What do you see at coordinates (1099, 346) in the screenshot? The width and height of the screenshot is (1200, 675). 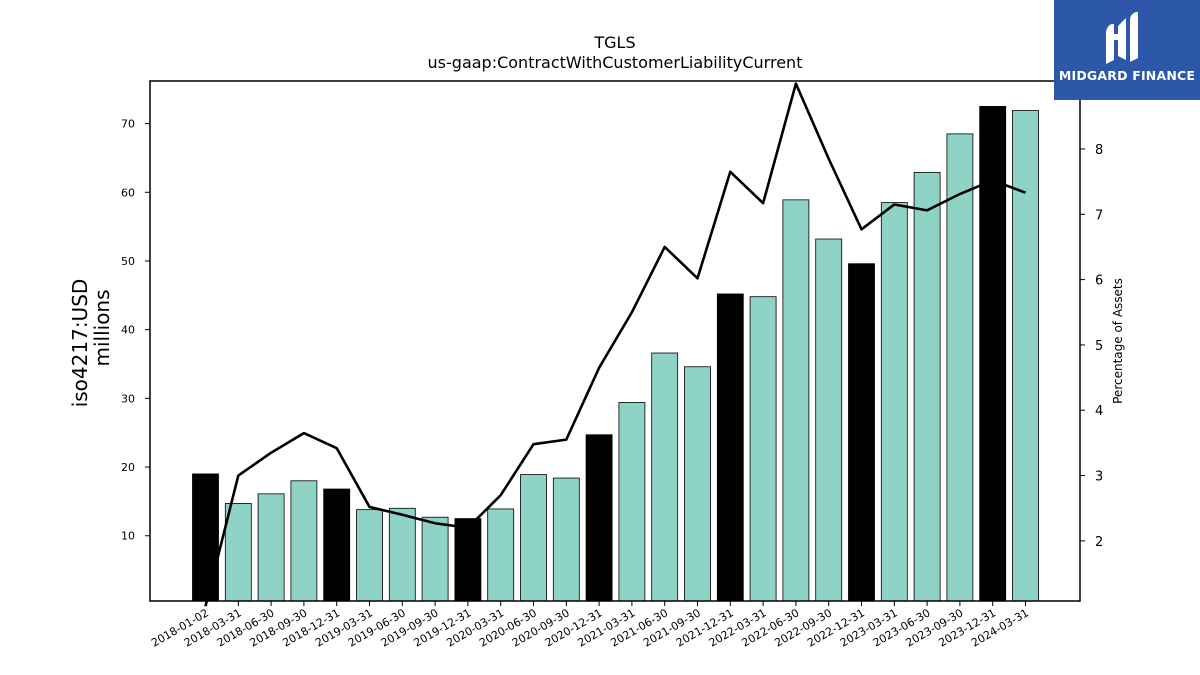 I see `y2-tick-label: 5` at bounding box center [1099, 346].